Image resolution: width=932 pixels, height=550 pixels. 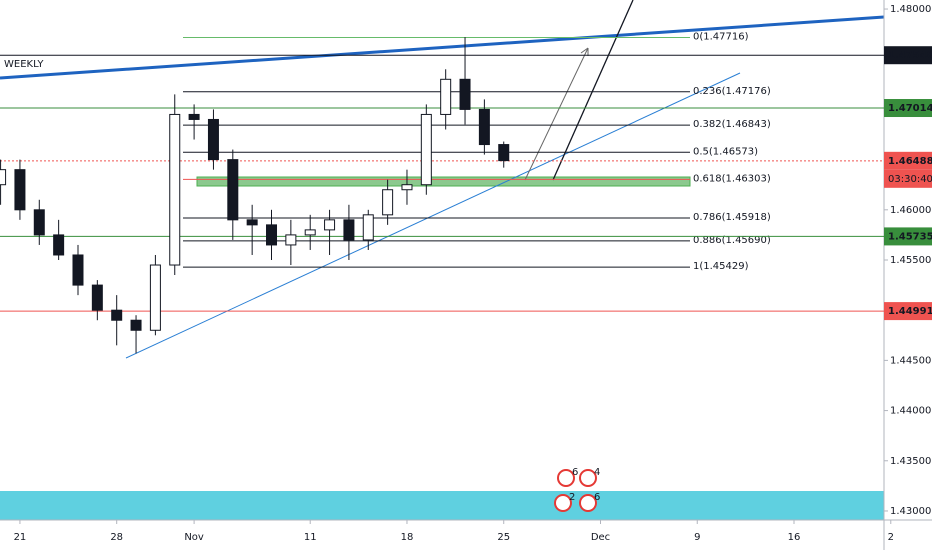 I want to click on fib-label: 1(1.45429), so click(x=721, y=266).